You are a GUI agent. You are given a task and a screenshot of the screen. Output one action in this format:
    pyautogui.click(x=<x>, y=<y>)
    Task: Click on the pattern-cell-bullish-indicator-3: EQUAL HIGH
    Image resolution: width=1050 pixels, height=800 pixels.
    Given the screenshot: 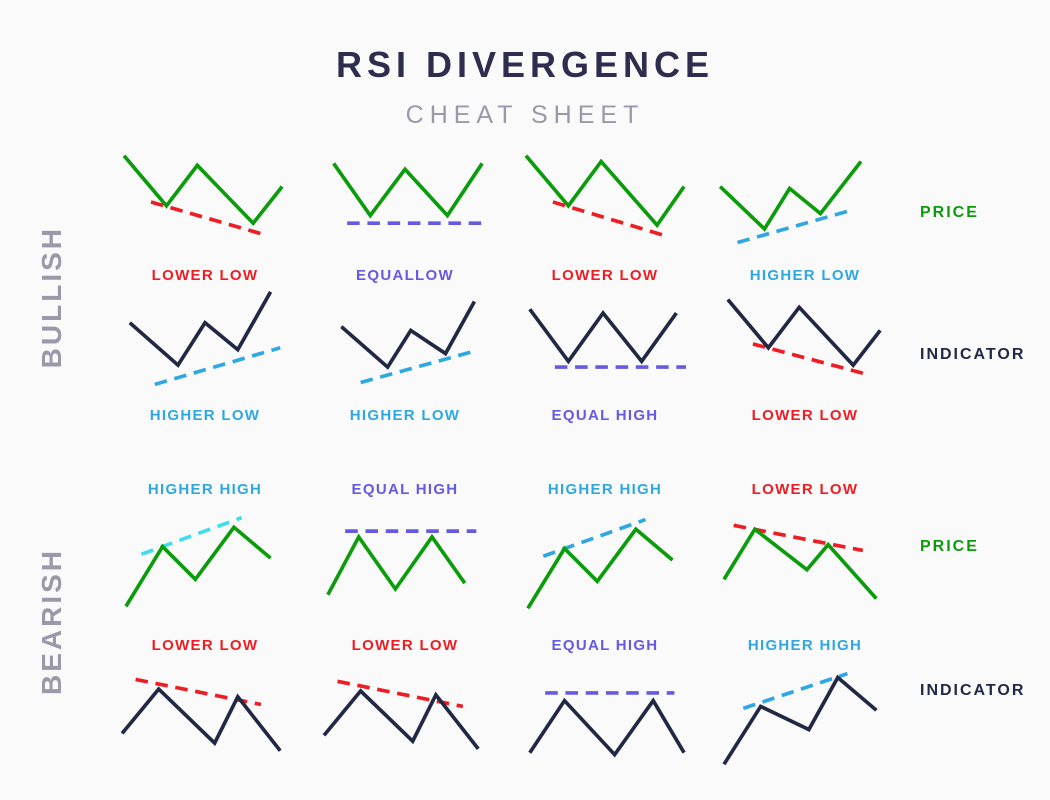 What is the action you would take?
    pyautogui.click(x=605, y=357)
    